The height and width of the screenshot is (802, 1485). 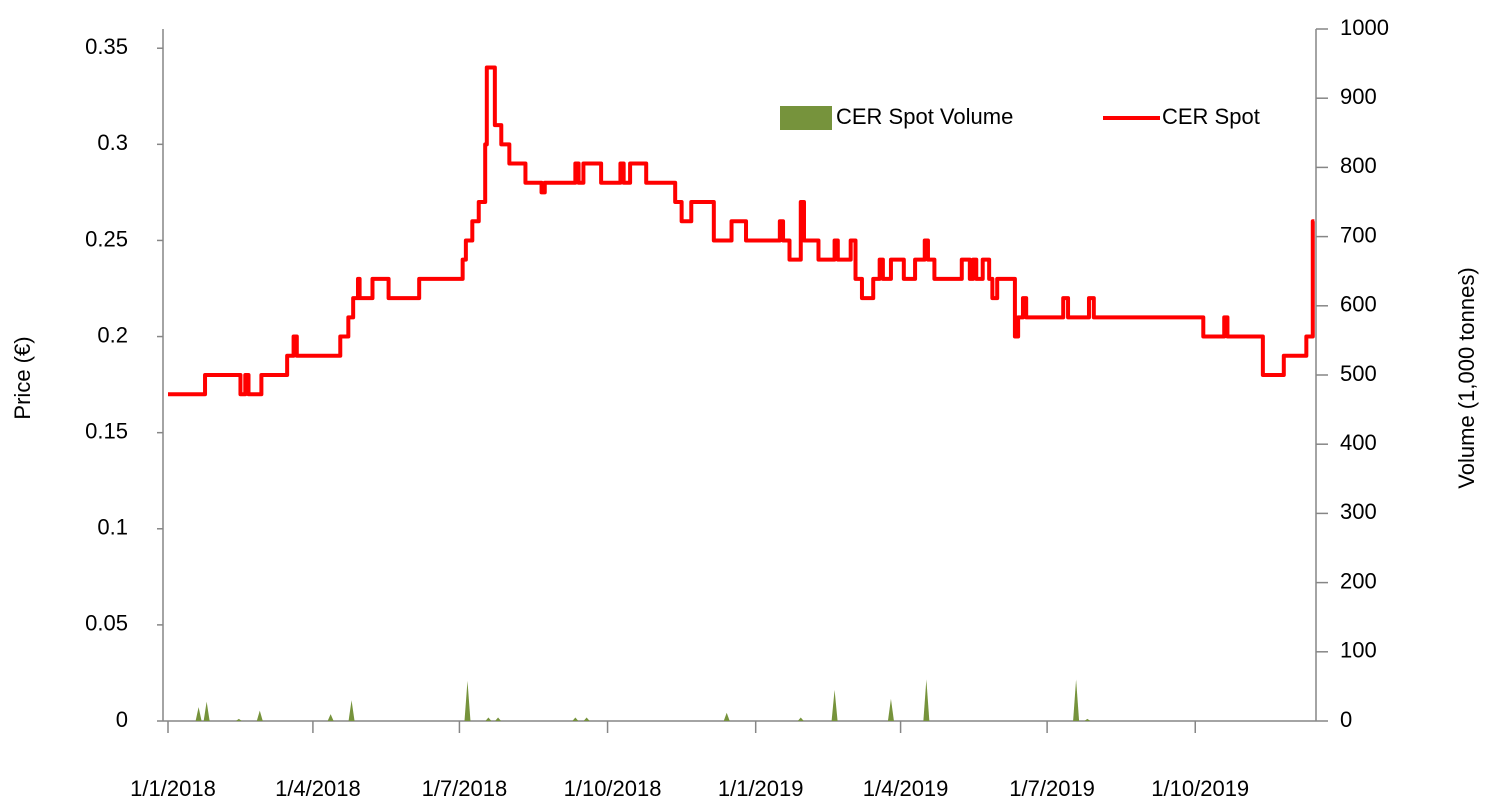 I want to click on x-tick-label: 1/10/2018, so click(x=613, y=788).